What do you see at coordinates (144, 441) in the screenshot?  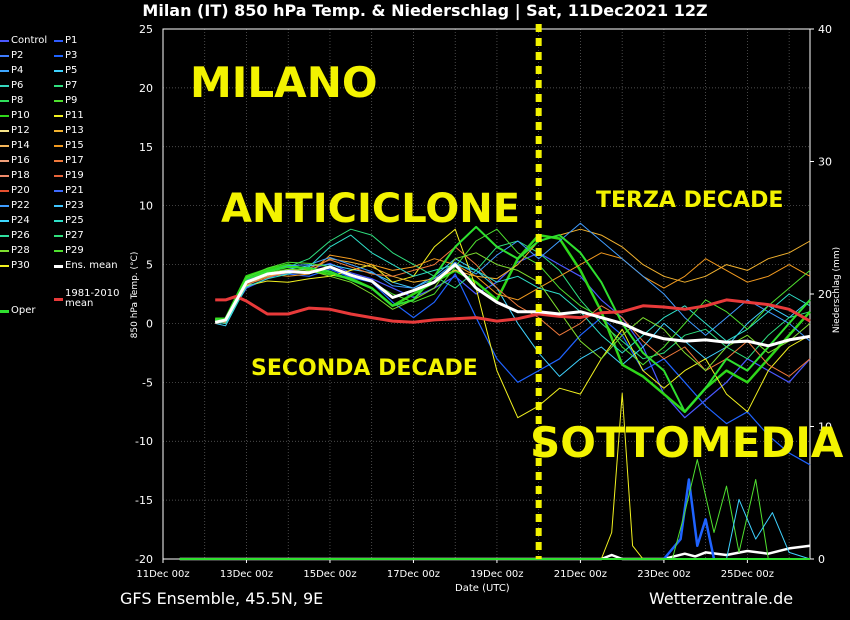 I see `y-tick-label: -10` at bounding box center [144, 441].